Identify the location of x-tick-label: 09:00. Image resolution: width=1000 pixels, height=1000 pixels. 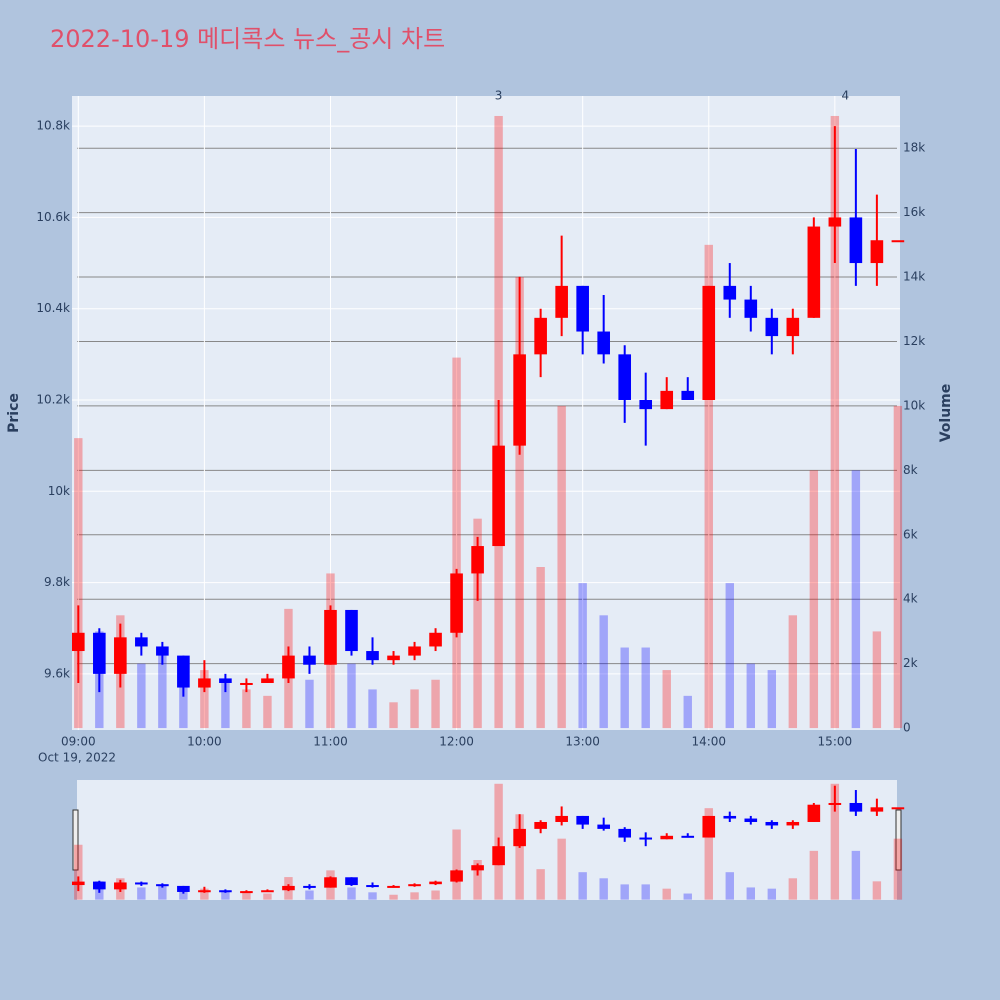
(78, 742).